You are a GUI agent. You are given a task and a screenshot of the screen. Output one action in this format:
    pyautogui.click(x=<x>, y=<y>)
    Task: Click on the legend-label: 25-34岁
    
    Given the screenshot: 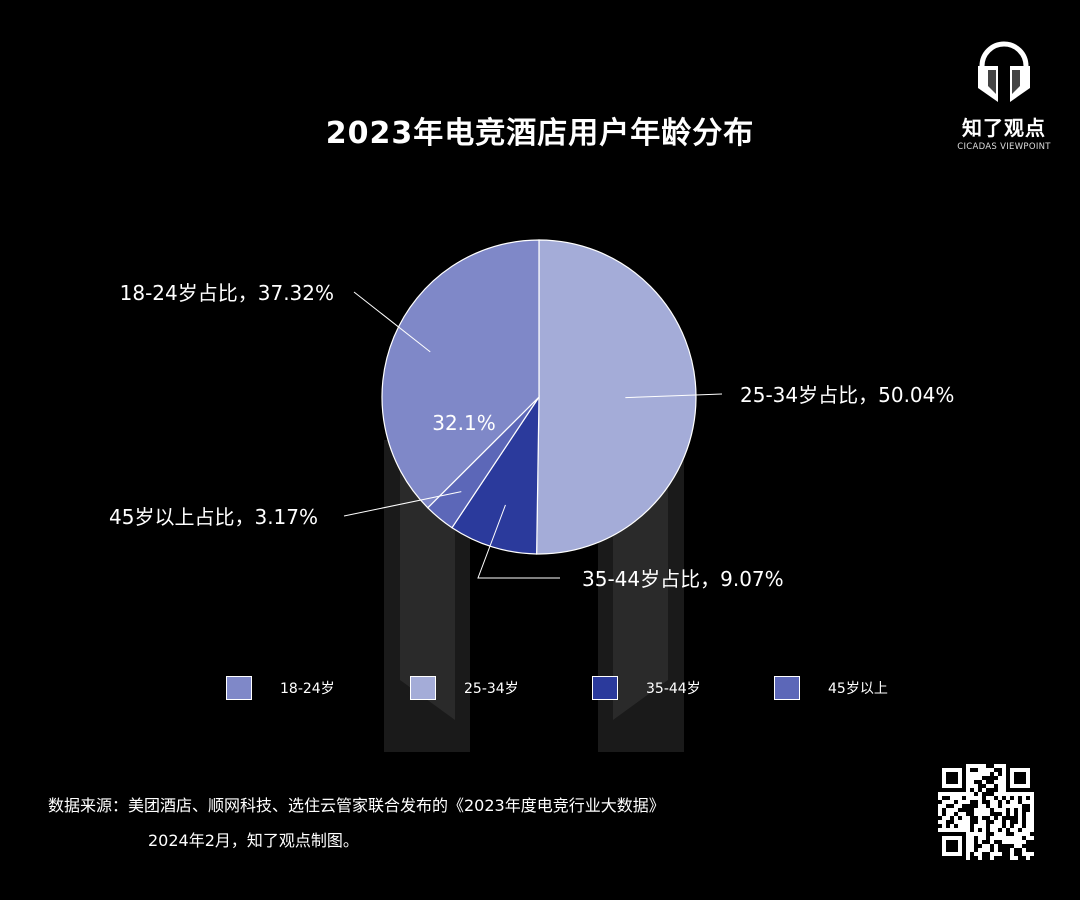 What is the action you would take?
    pyautogui.click(x=491, y=689)
    